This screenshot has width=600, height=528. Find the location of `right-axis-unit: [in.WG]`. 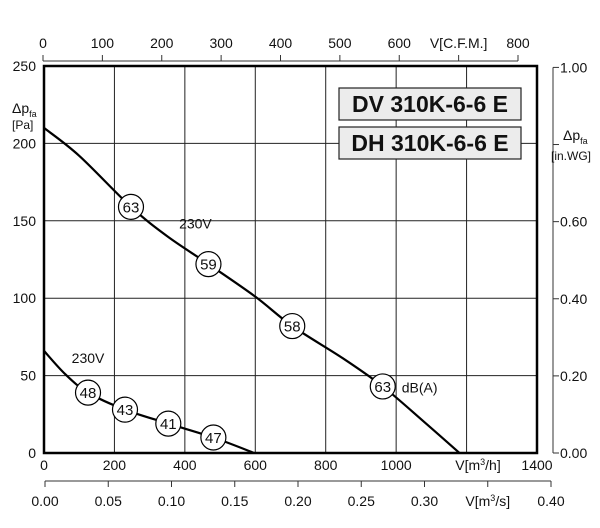

right-axis-unit: [in.WG] is located at coordinates (571, 156).